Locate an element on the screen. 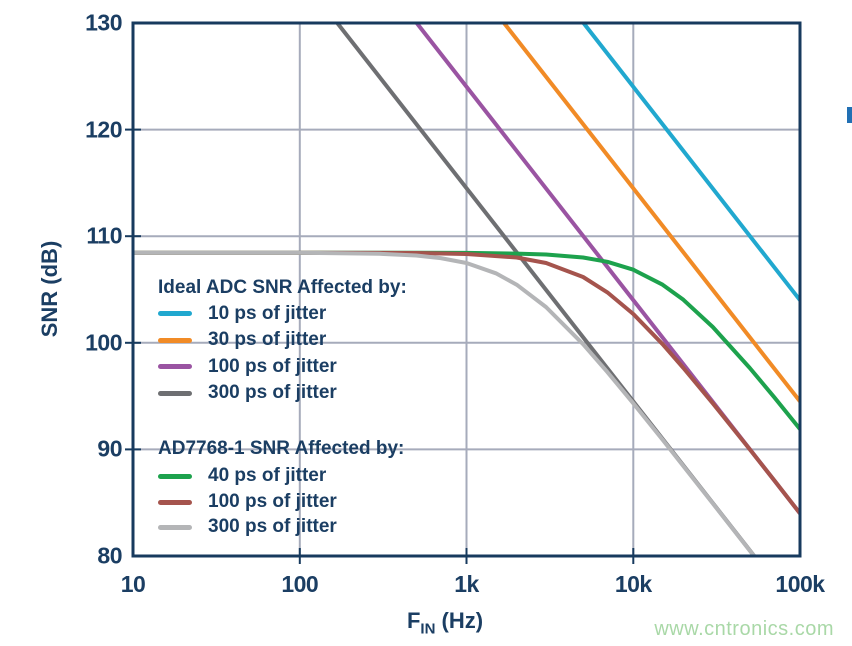 The image size is (852, 646). y-tick-label: 110 is located at coordinates (104, 235).